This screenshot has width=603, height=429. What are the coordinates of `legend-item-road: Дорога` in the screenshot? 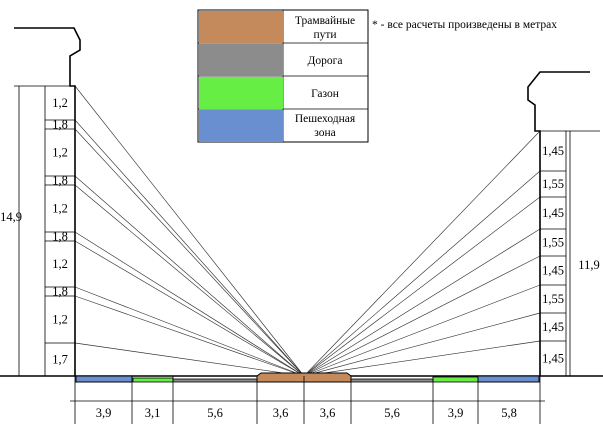 It's located at (270, 60).